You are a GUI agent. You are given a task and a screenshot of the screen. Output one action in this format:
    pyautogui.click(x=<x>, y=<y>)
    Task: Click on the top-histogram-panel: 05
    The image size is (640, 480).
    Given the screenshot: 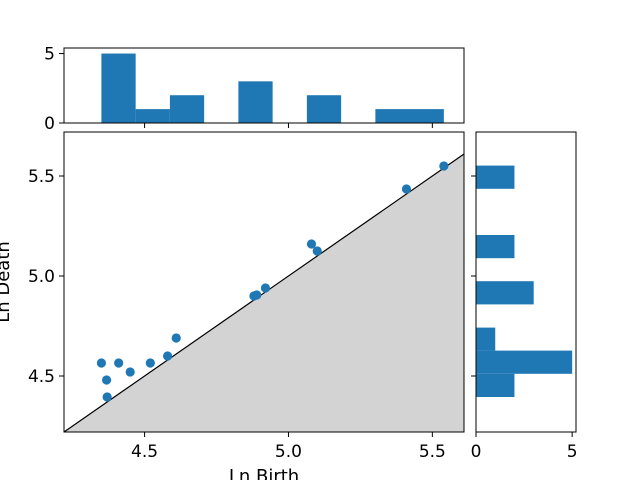 What is the action you would take?
    pyautogui.click(x=254, y=89)
    